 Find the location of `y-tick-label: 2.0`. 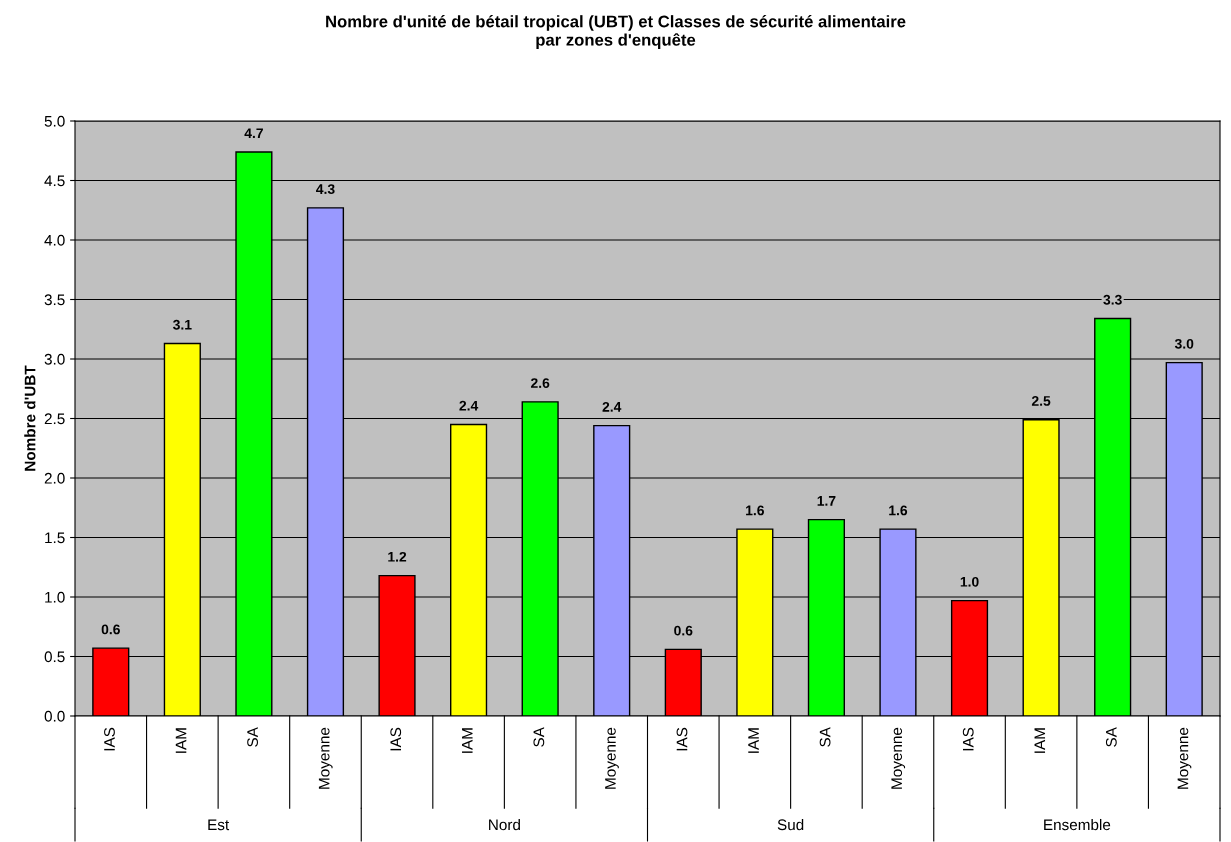

y-tick-label: 2.0 is located at coordinates (54, 478).